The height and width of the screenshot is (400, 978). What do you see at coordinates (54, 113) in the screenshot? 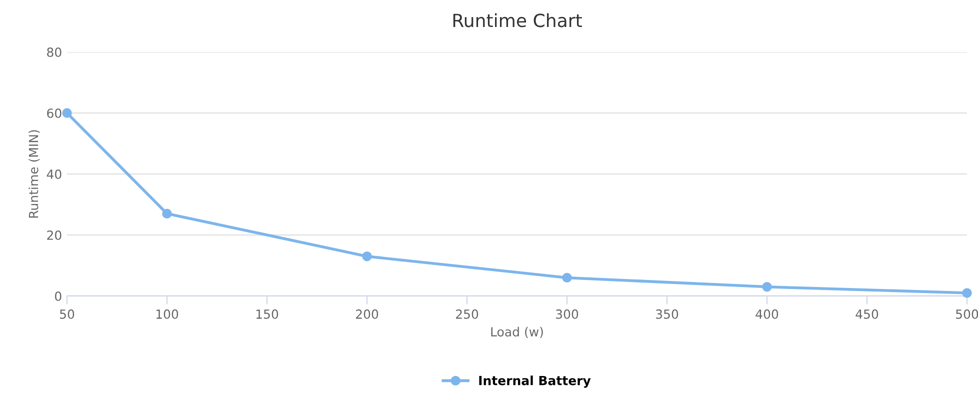
I see `y-tick-label: 60` at bounding box center [54, 113].